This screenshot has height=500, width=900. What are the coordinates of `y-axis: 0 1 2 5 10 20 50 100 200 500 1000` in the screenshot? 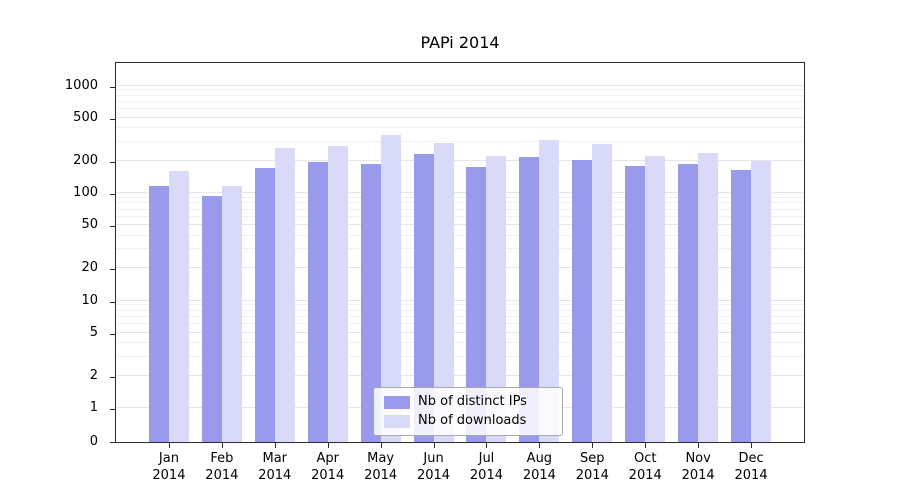 It's located at (54, 255).